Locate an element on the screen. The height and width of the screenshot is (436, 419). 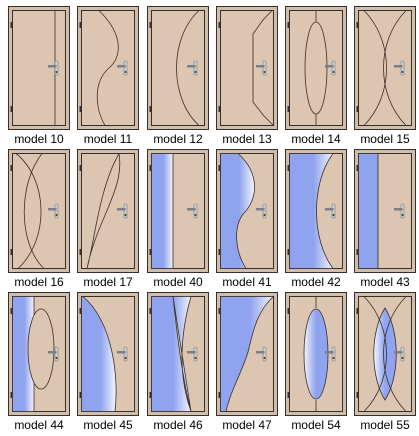
door-model-card: model 43 is located at coordinates (385, 219).